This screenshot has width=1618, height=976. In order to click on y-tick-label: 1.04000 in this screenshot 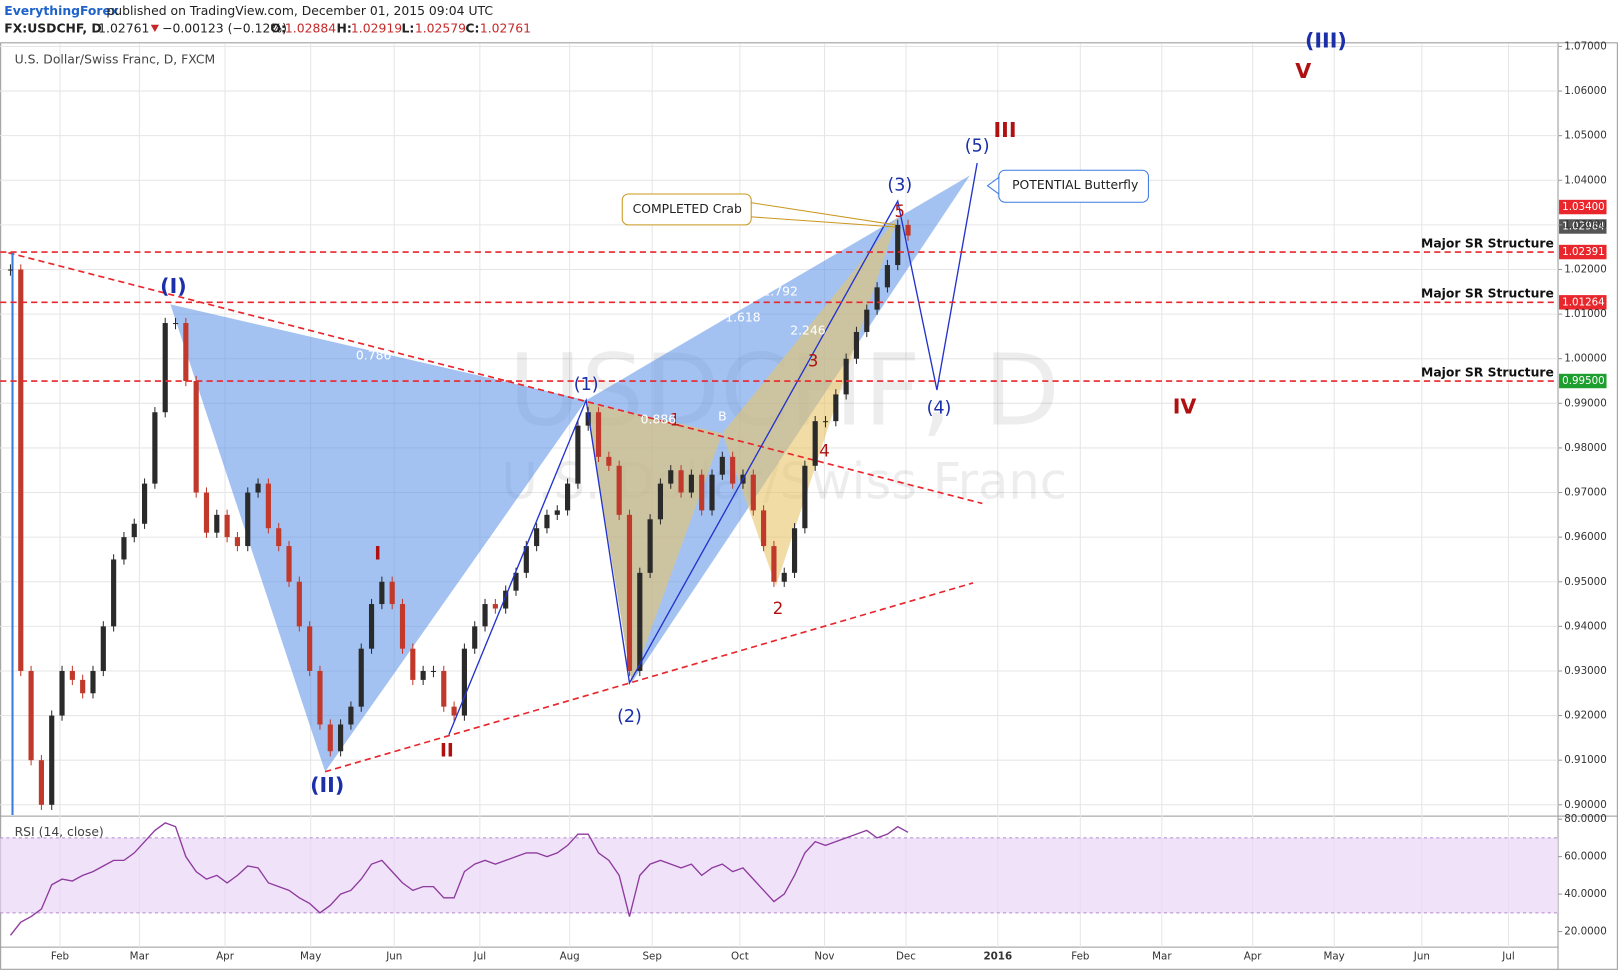, I will do `click(1585, 180)`.